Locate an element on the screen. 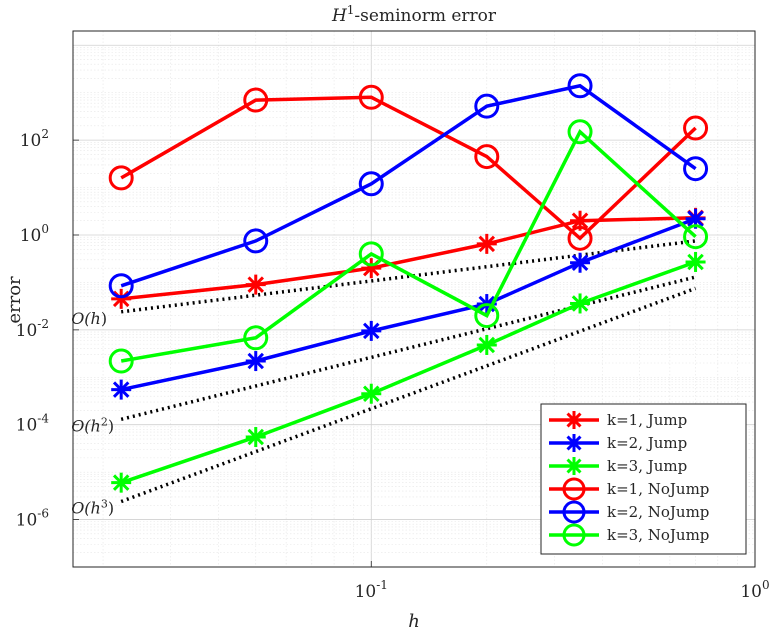  y-tick-label: 10⁰ is located at coordinates (34, 234).